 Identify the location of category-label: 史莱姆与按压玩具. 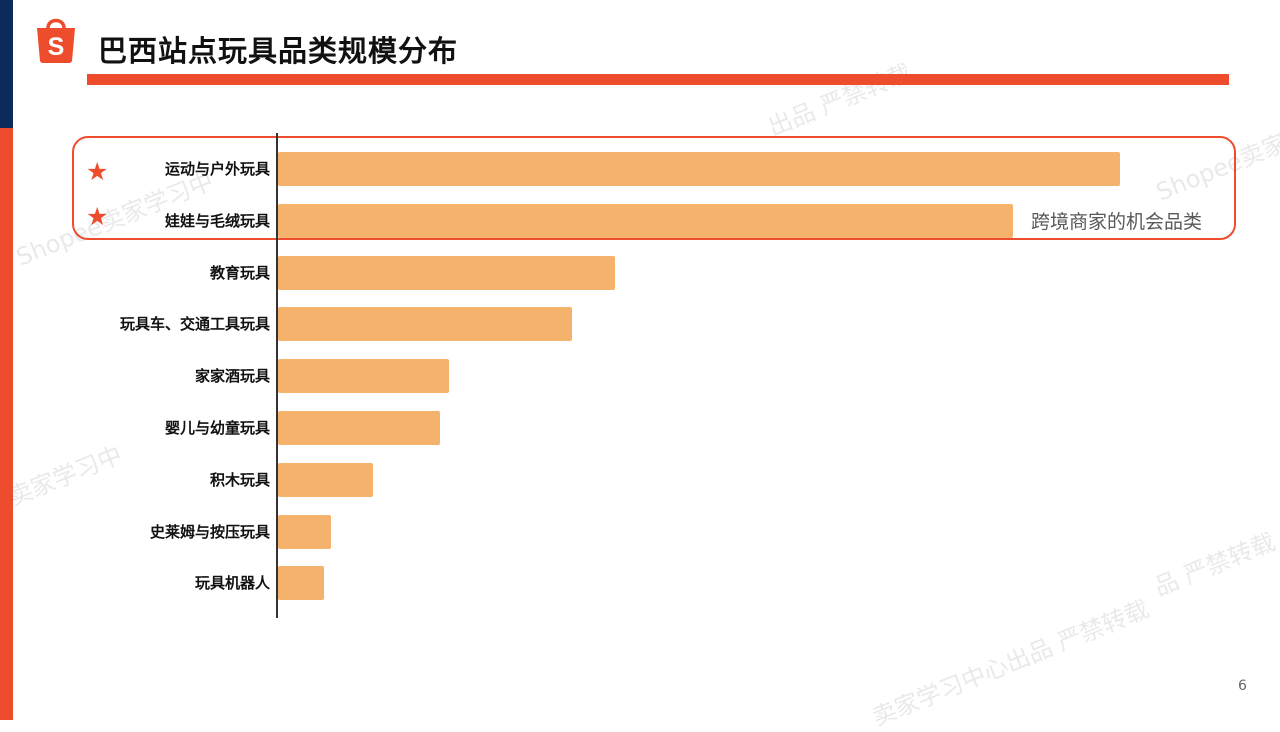
(209, 532).